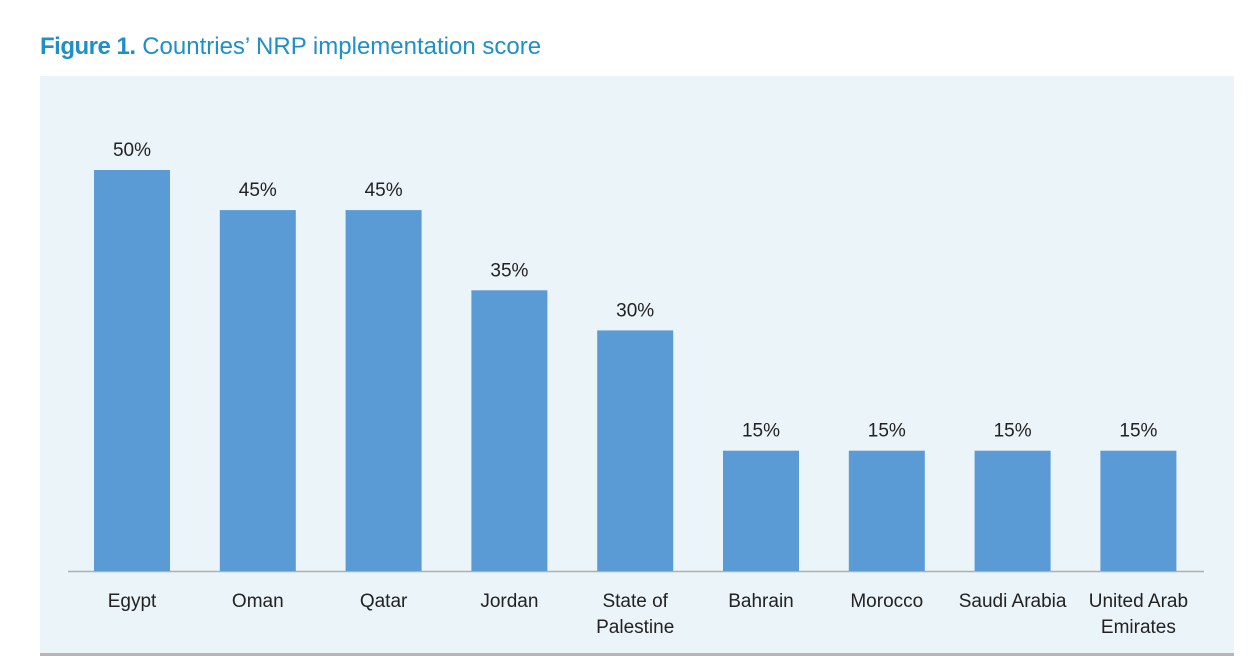 The width and height of the screenshot is (1252, 658). Describe the element at coordinates (1138, 627) in the screenshot. I see `category-label-line: Emirates` at that location.